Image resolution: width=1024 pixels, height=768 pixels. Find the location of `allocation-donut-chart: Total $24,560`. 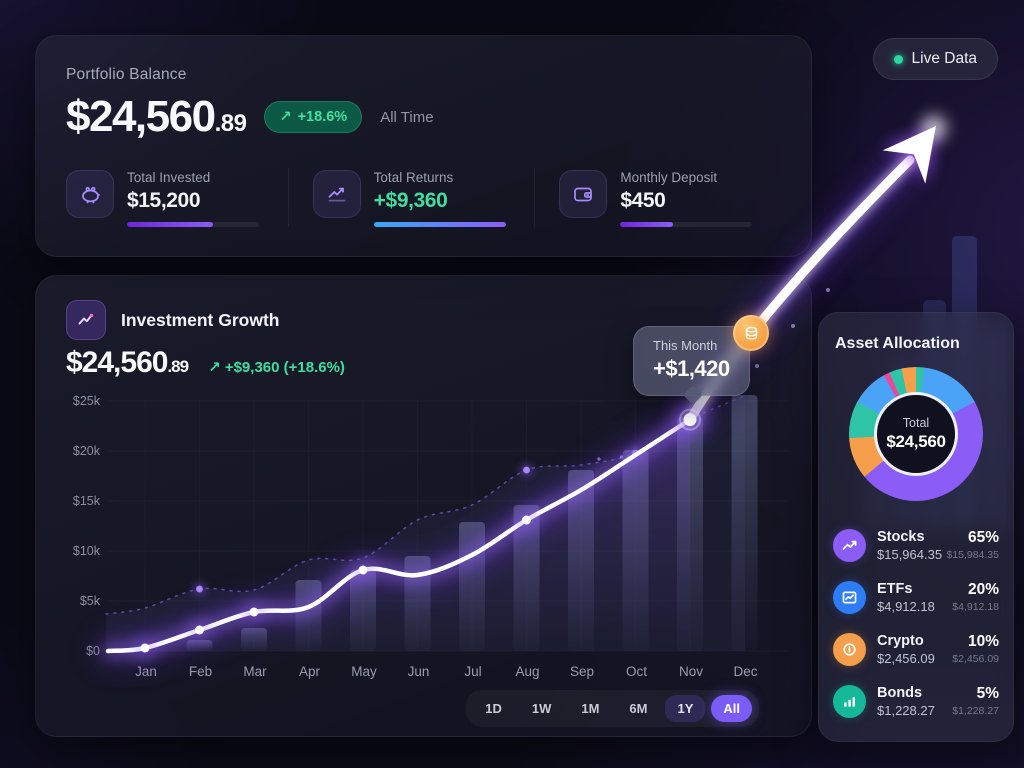

allocation-donut-chart: Total $24,560 is located at coordinates (916, 434).